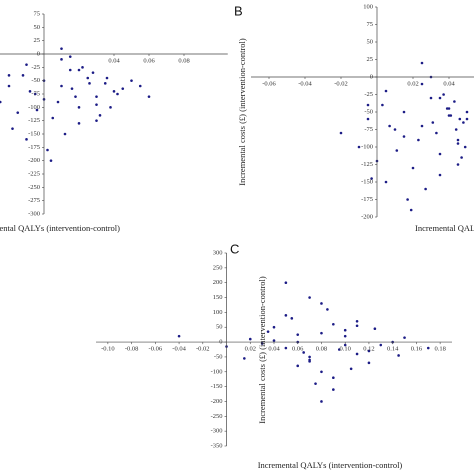 The height and width of the screenshot is (474, 474). What do you see at coordinates (367, 199) in the screenshot?
I see `y-tick-label: -175` at bounding box center [367, 199].